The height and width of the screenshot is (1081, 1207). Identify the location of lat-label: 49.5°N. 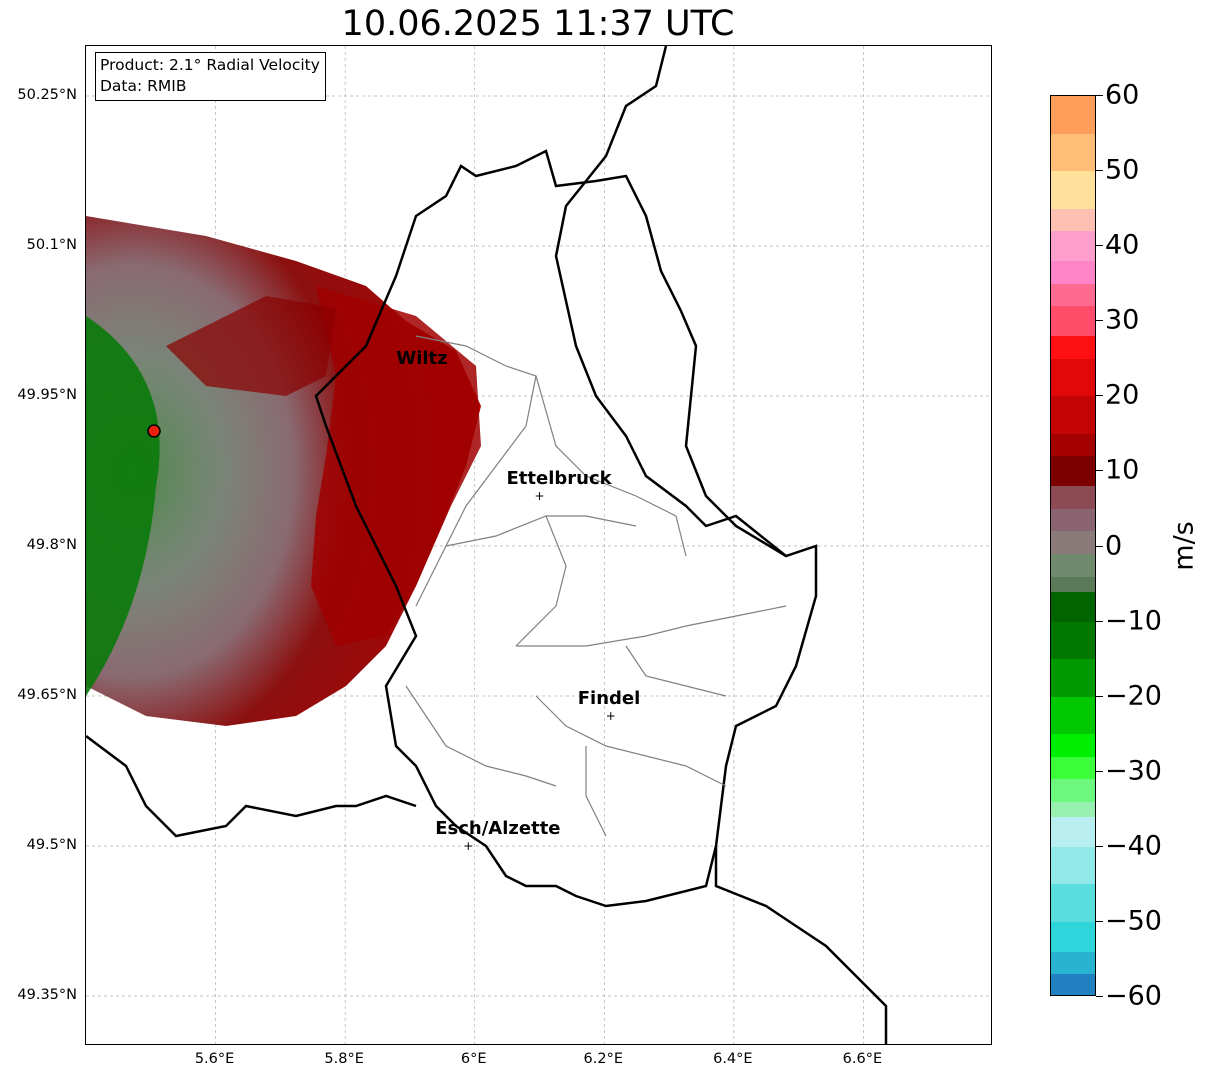
(51, 845).